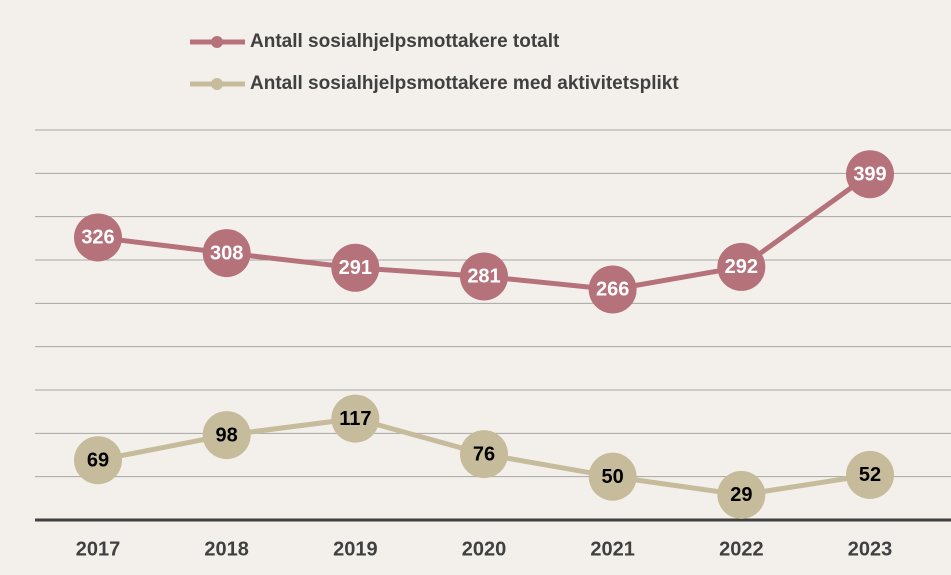 The width and height of the screenshot is (951, 575). I want to click on data-label: 292, so click(741, 267).